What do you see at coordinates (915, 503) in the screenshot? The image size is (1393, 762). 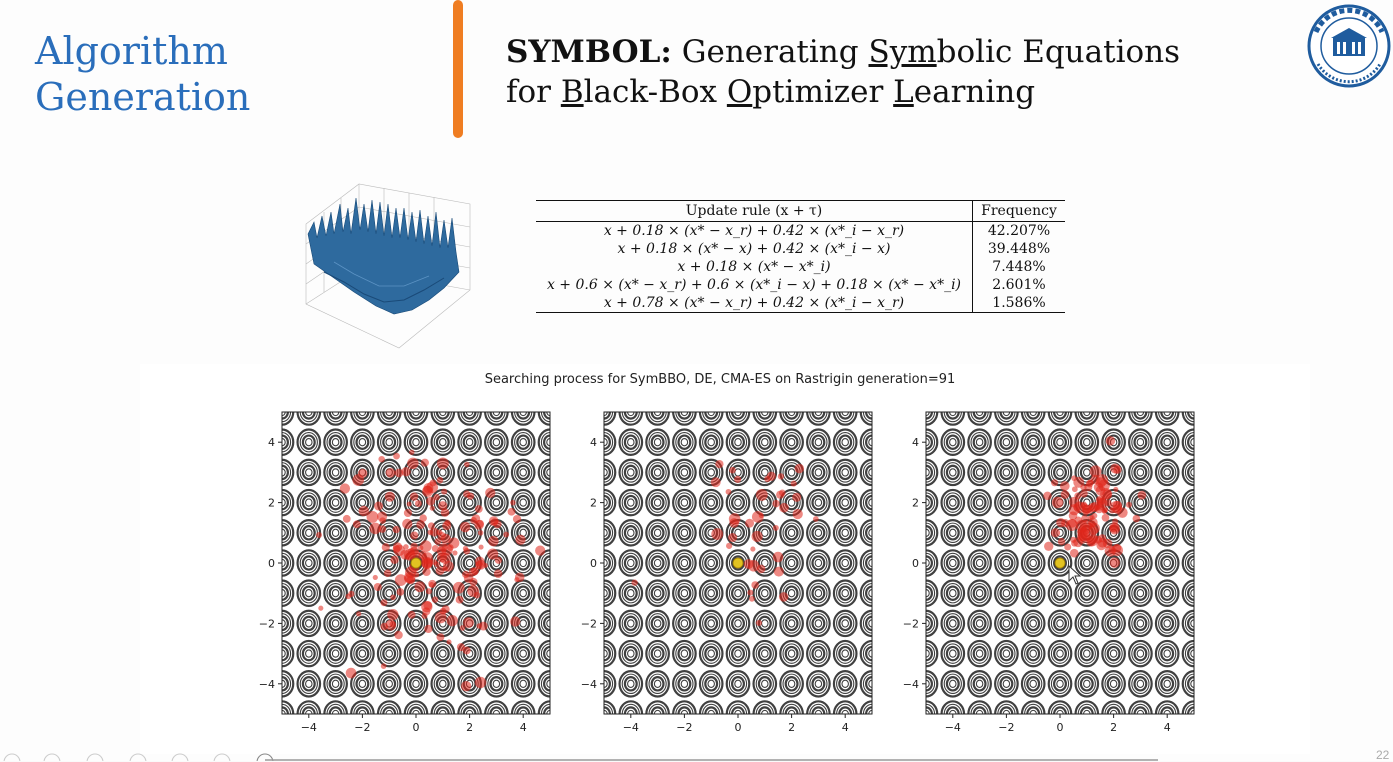 I see `y-tick-label: 2` at bounding box center [915, 503].